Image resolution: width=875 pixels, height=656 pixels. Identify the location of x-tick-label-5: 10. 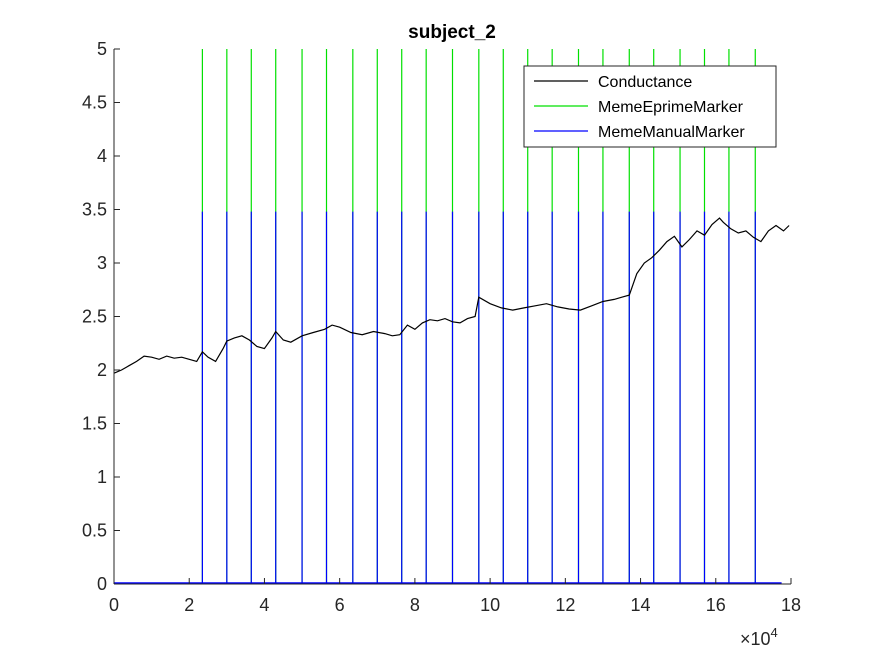
(490, 605).